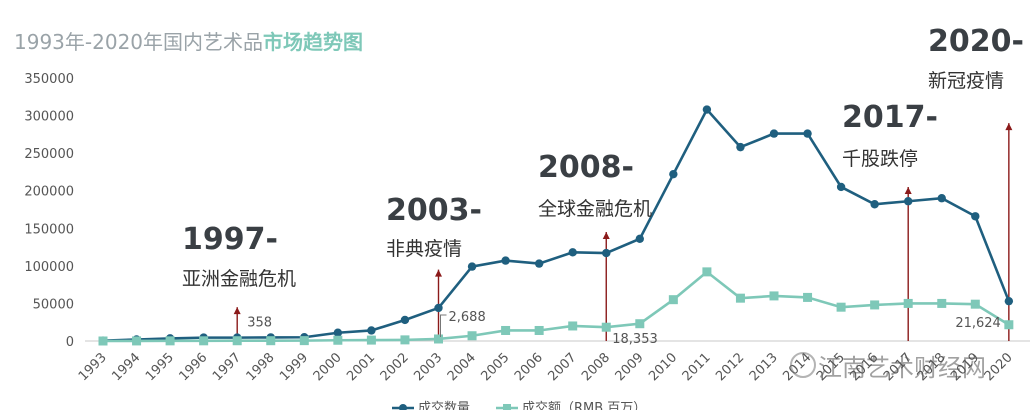 The image size is (1036, 410). Describe the element at coordinates (434, 210) in the screenshot. I see `annotation-year-2003: 2003-` at that location.